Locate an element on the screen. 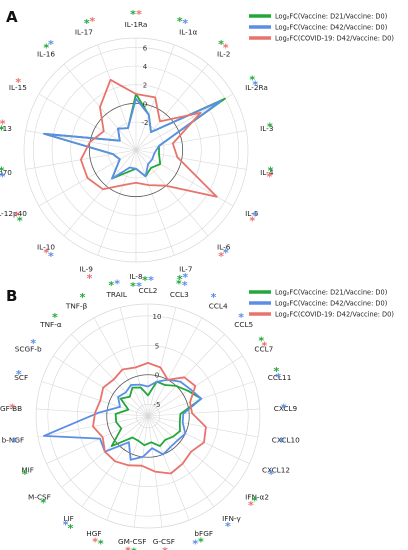 The width and height of the screenshot is (408, 550). series-vac_d21 is located at coordinates (156, 414).